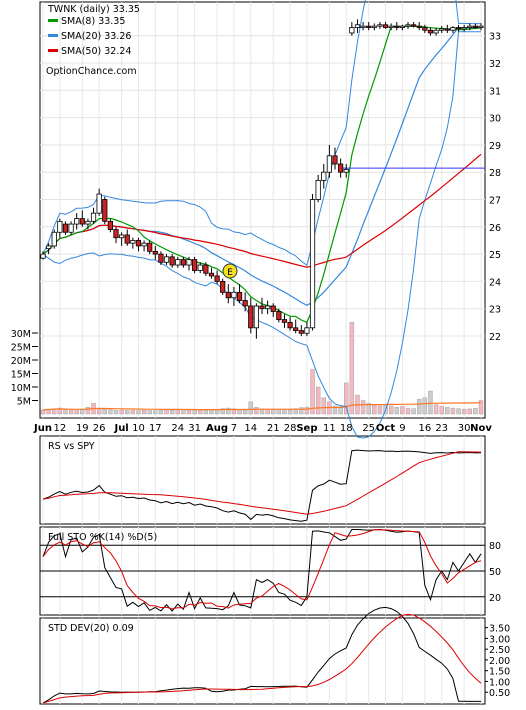 The width and height of the screenshot is (526, 710). Describe the element at coordinates (495, 37) in the screenshot. I see `price-tick-label: 33` at that location.